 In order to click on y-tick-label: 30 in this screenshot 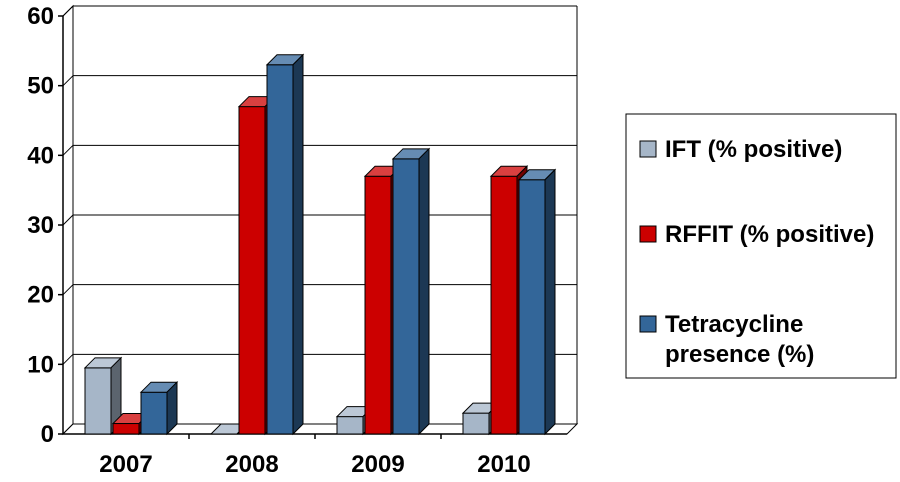, I will do `click(40, 225)`.